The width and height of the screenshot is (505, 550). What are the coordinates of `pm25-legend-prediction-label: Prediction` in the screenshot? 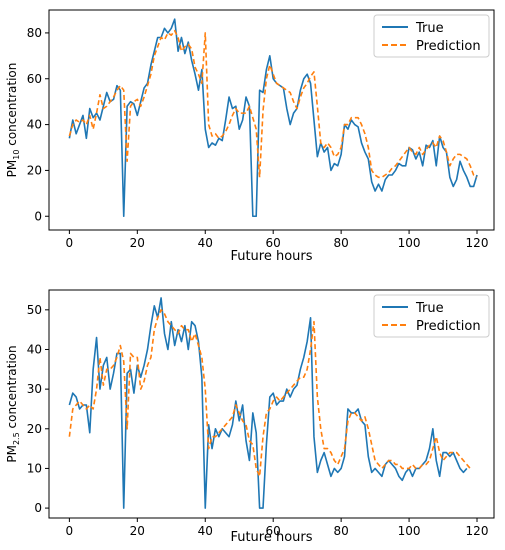 It's located at (448, 326).